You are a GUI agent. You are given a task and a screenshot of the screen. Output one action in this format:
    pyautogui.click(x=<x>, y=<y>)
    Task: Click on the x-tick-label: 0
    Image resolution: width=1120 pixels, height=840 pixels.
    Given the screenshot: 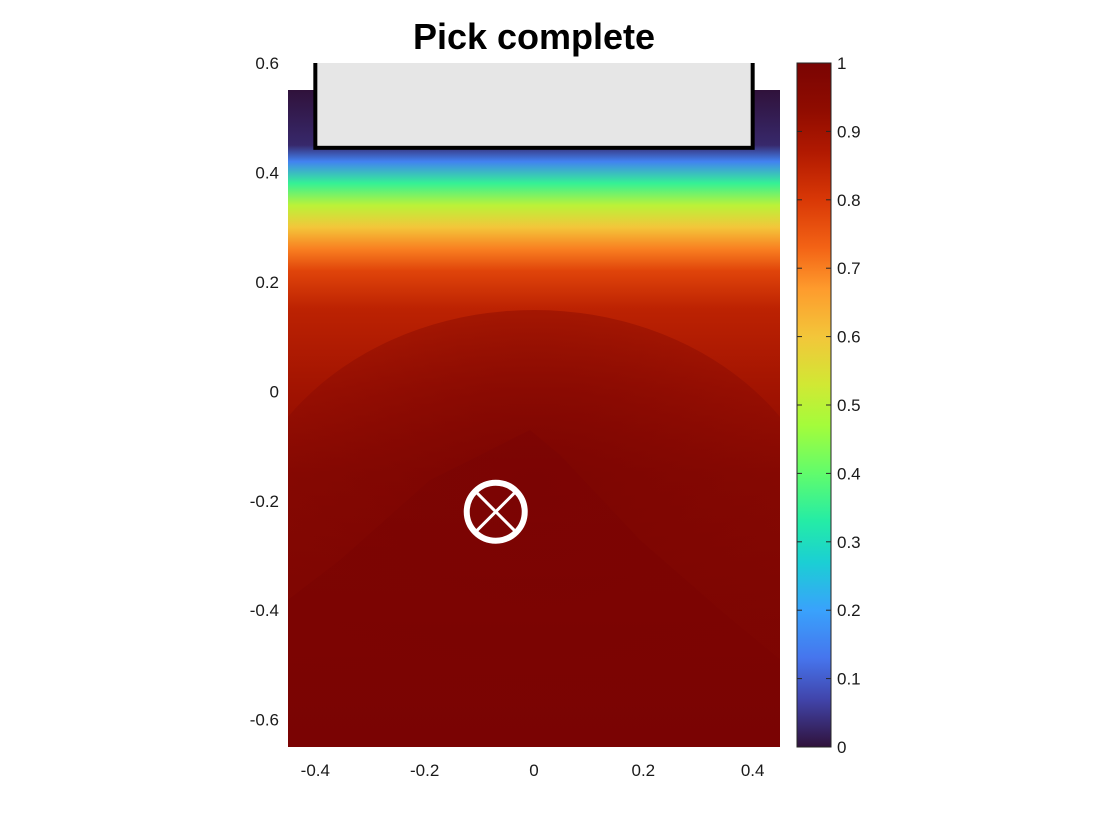 What is the action you would take?
    pyautogui.click(x=533, y=770)
    